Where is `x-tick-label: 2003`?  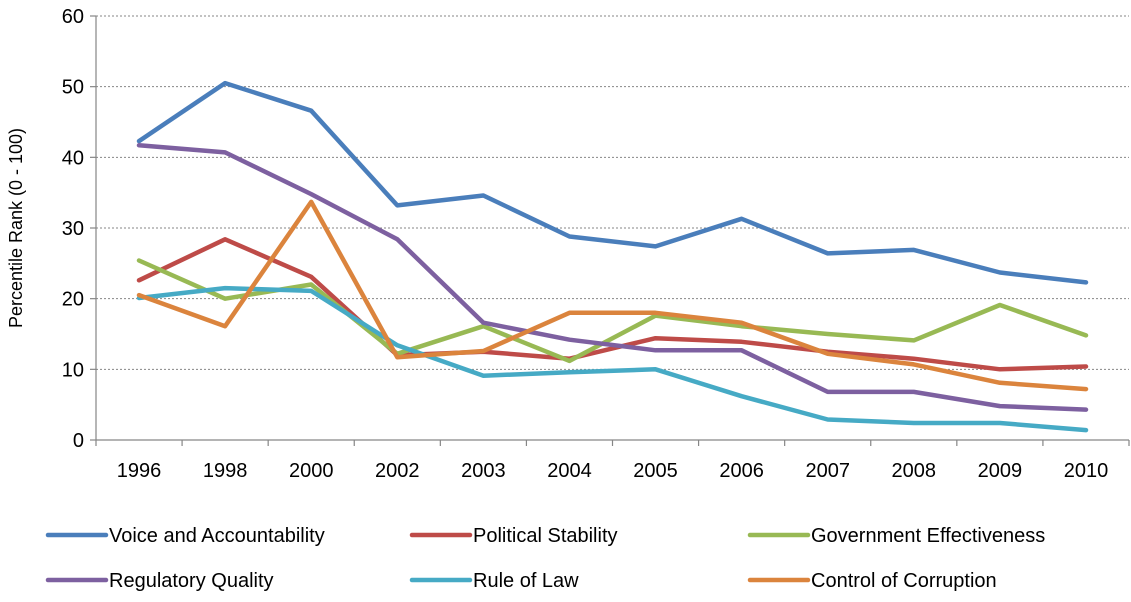
x-tick-label: 2003 is located at coordinates (483, 471).